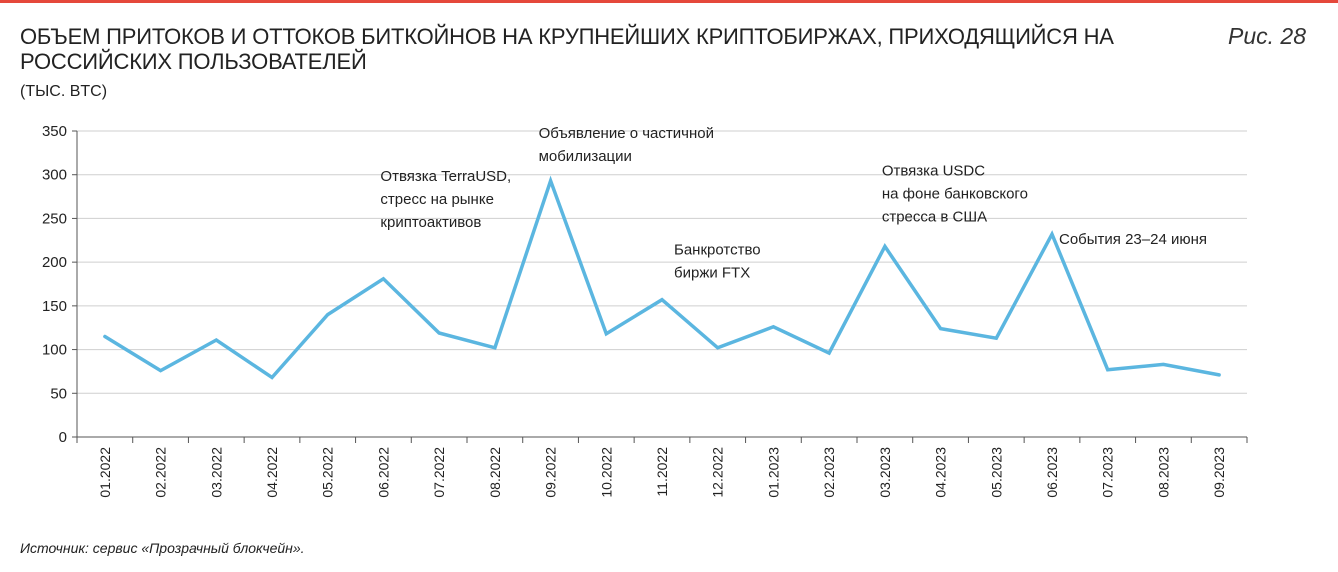 The image size is (1338, 572). I want to click on annotation-text: мобилизации, so click(585, 156).